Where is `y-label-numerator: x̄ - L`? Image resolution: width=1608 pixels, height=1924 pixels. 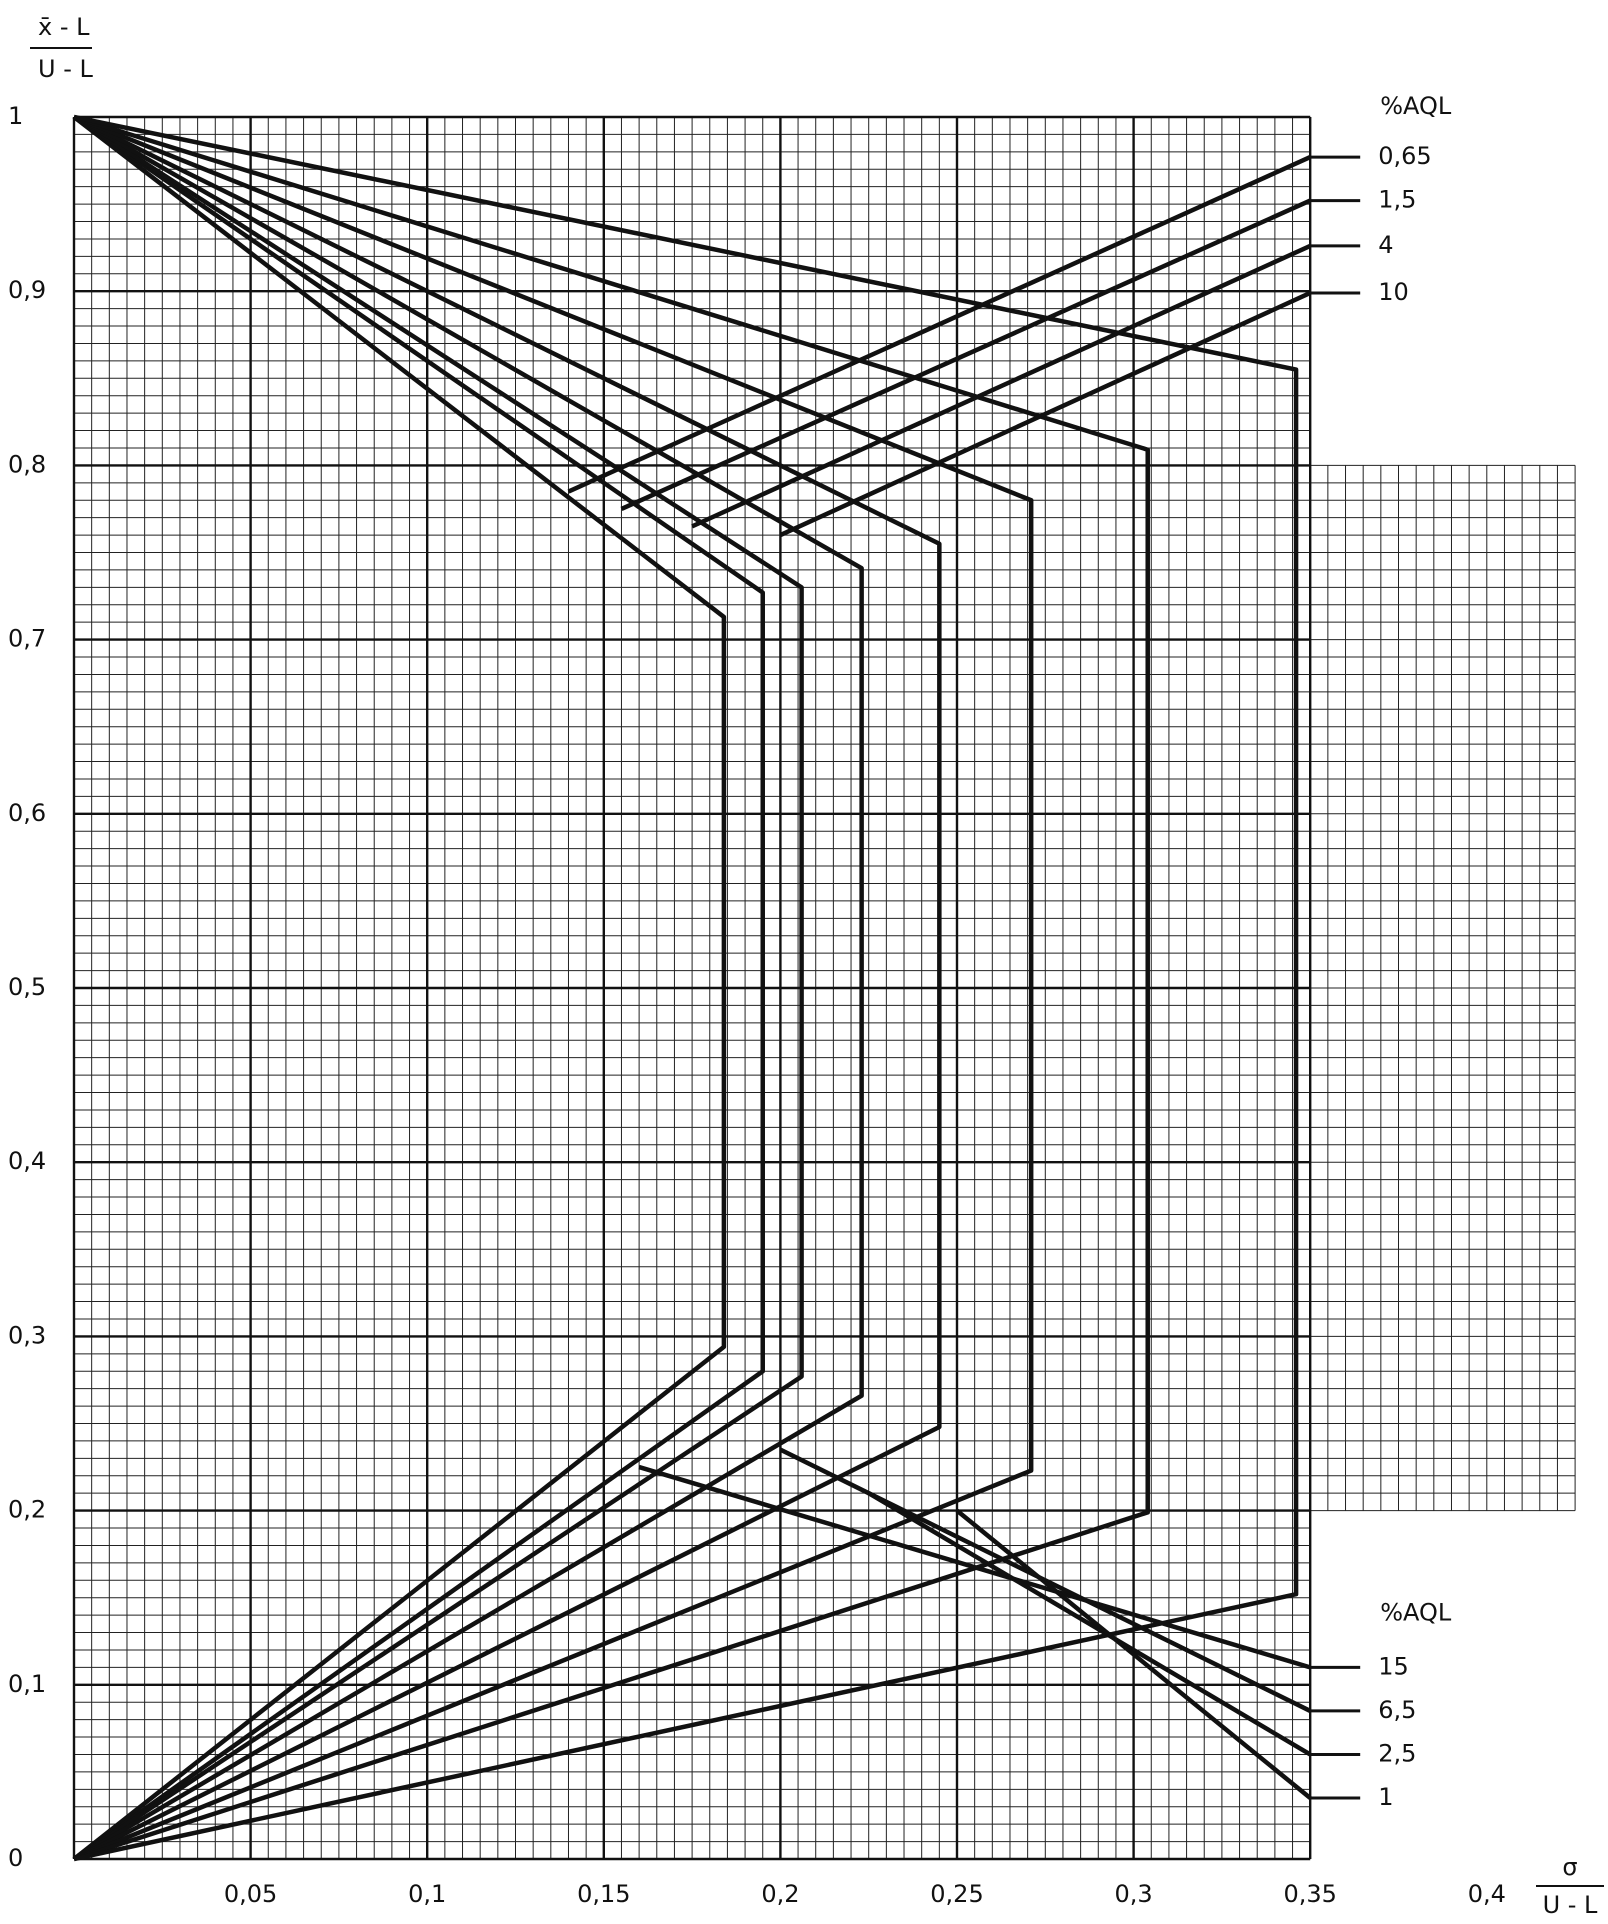 y-label-numerator: x̄ - L is located at coordinates (64, 27).